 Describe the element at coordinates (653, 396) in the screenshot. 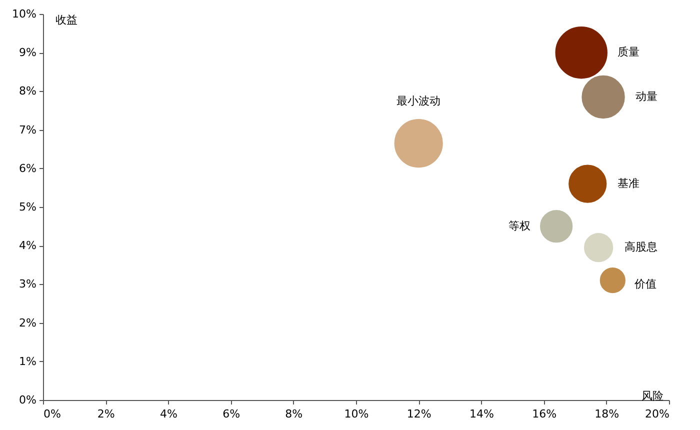

I see `x-axis-title: 风险` at that location.